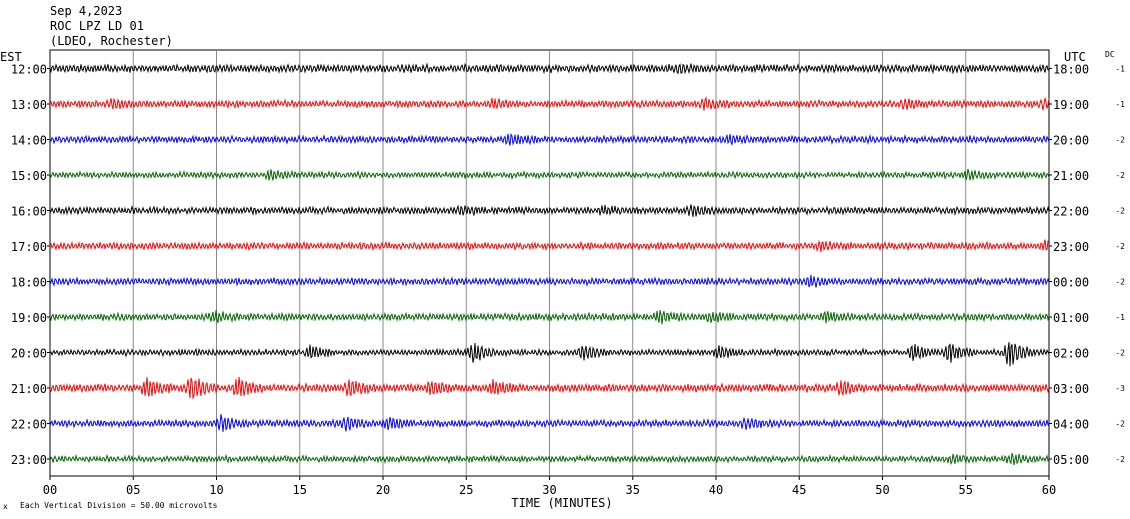  What do you see at coordinates (5, 506) in the screenshot?
I see `scale-note-marker: x` at bounding box center [5, 506].